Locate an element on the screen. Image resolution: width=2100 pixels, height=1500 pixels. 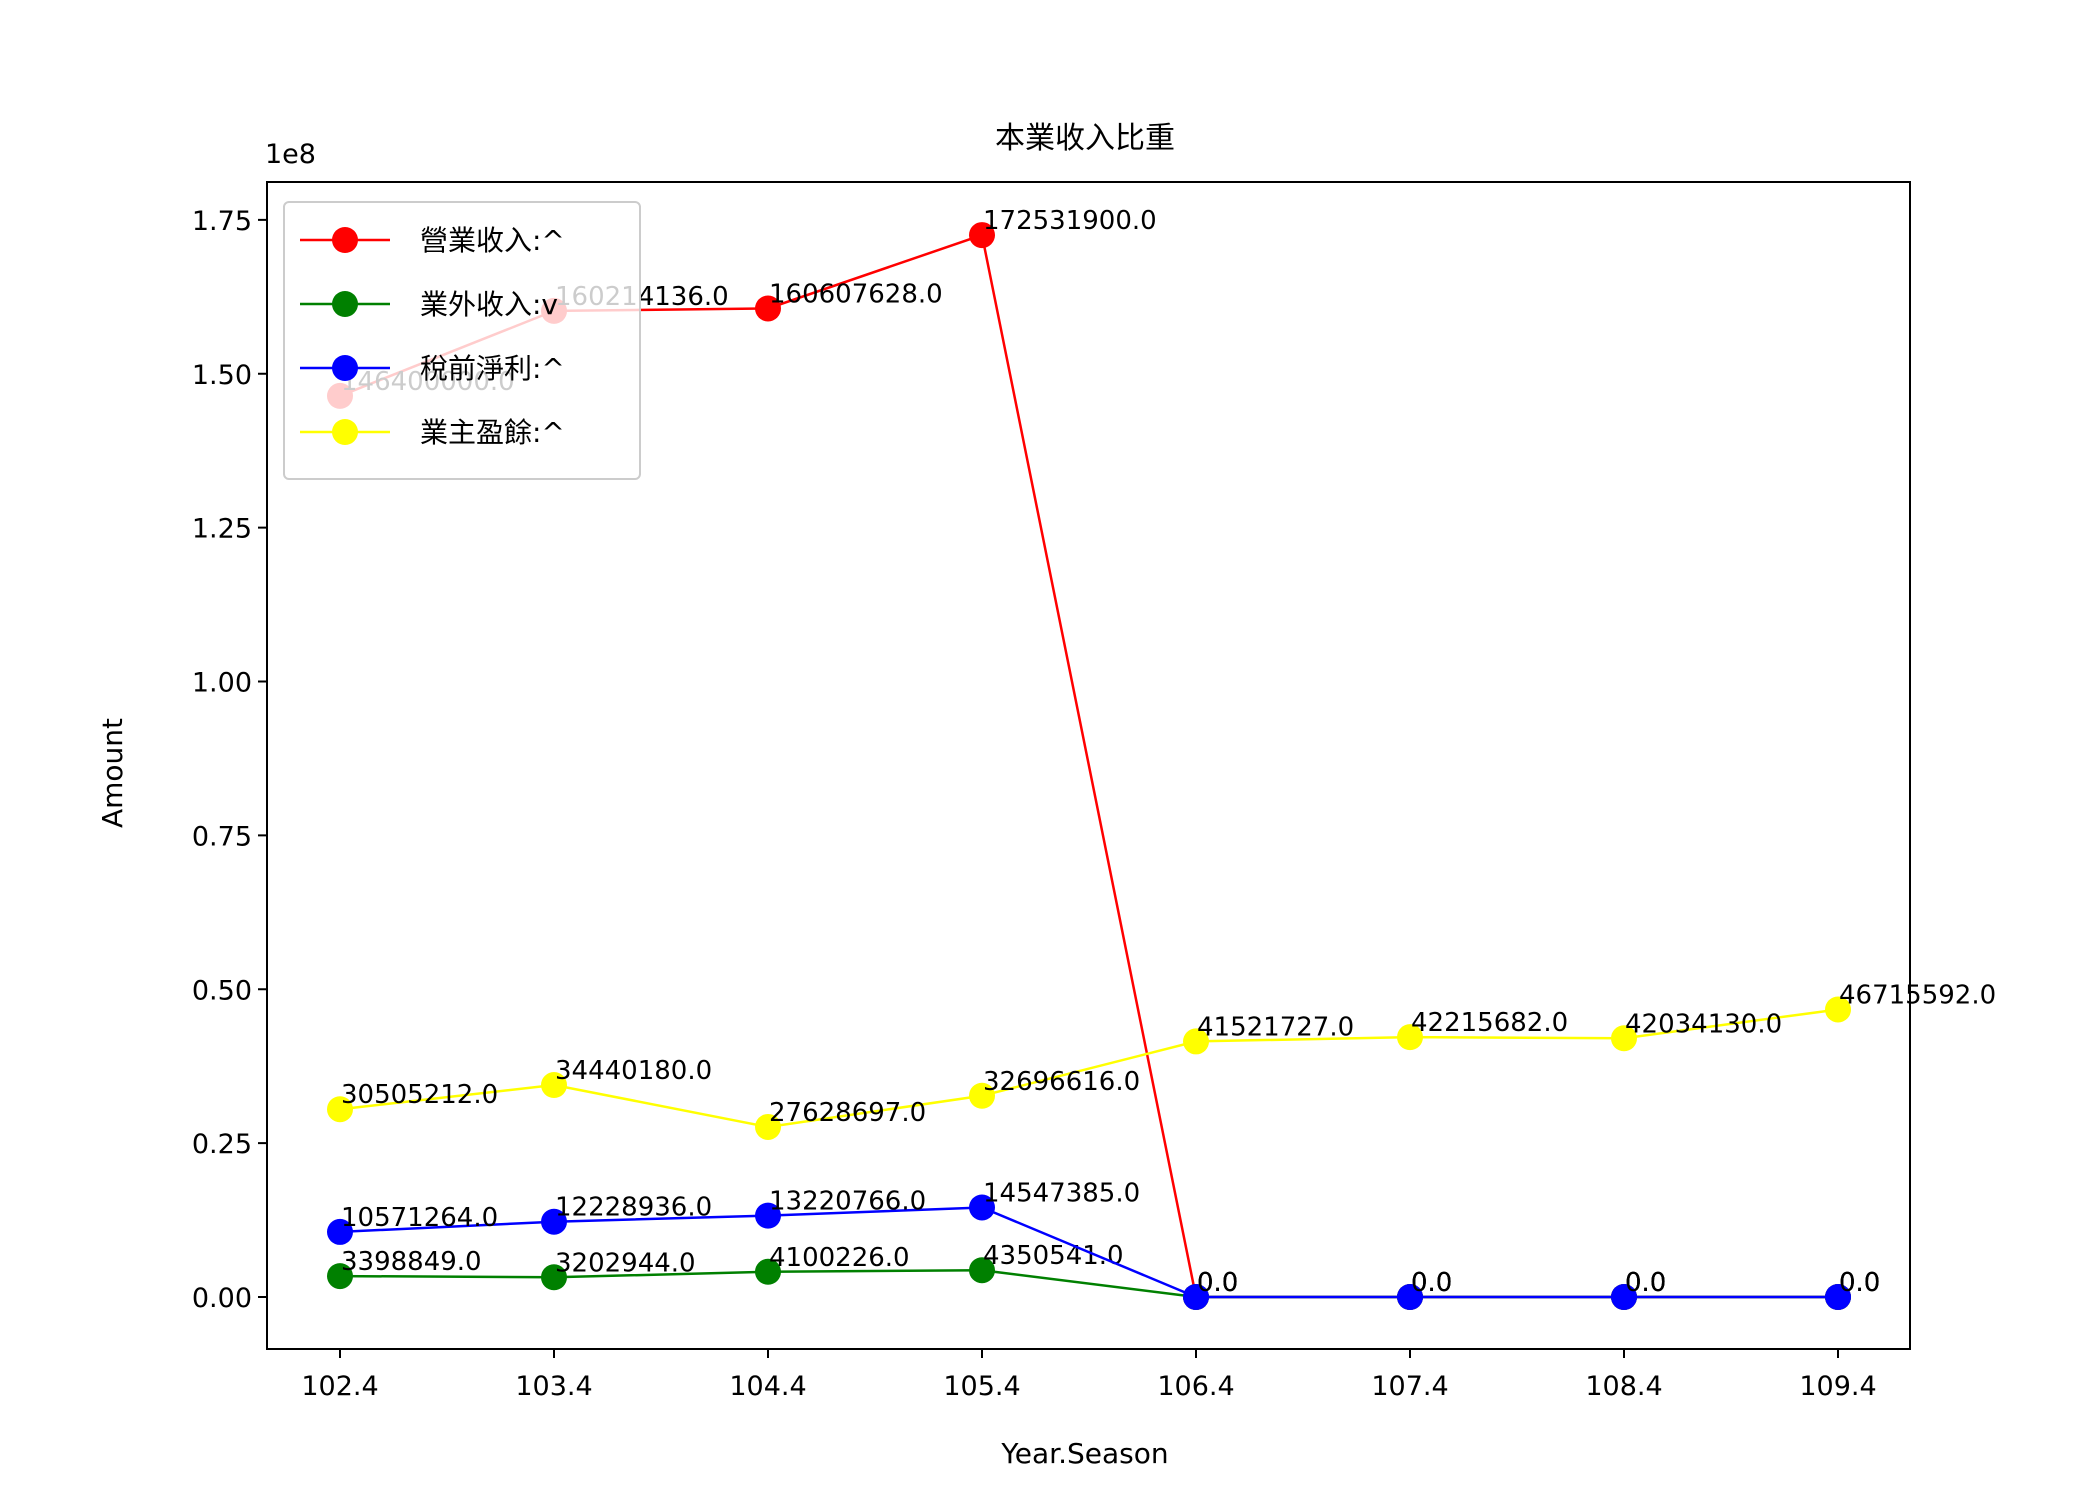
x-tick-label: 107.4 is located at coordinates (1409, 1386).